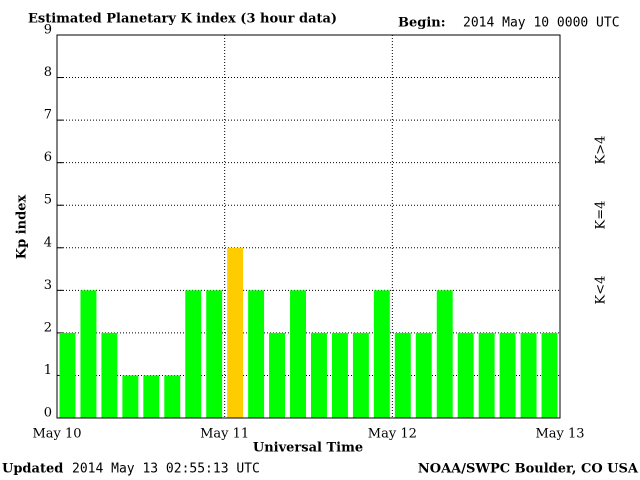 This screenshot has height=480, width=640. What do you see at coordinates (392, 434) in the screenshot?
I see `x-tick-label: May 12` at bounding box center [392, 434].